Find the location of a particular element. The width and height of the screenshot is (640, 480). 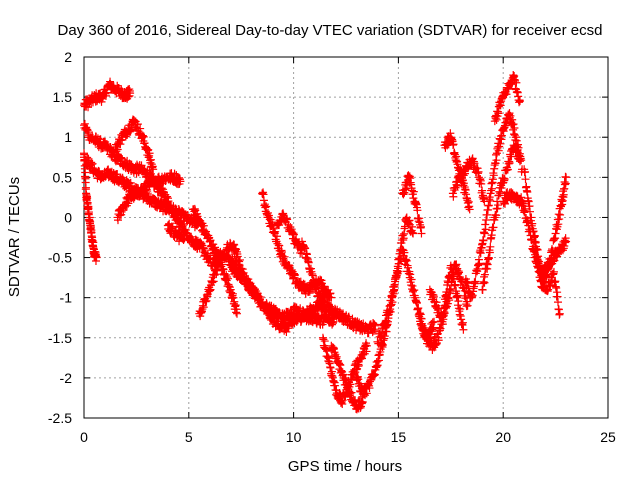

x-tick-labels: 0 5 10 15 20 25 is located at coordinates (348, 437).